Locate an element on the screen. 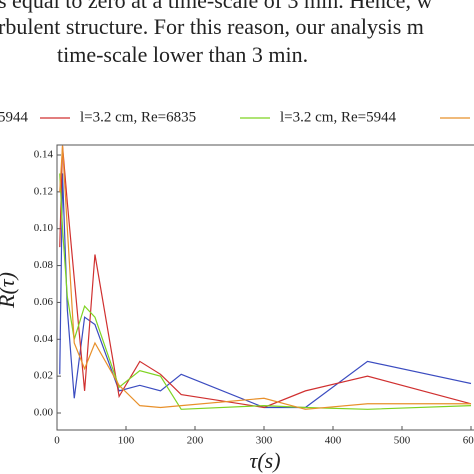 The image size is (474, 474). y-axis-label: R(τ) is located at coordinates (9, 290).